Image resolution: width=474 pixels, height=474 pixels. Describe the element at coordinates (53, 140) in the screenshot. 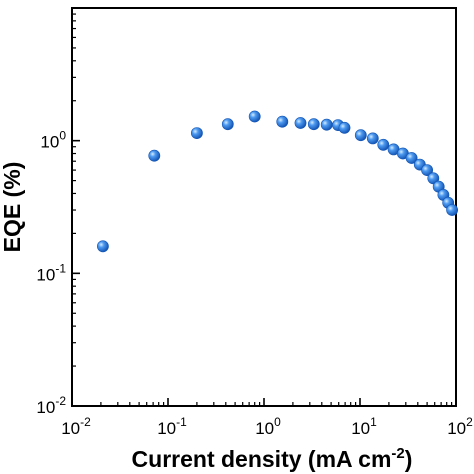

I see `y-tick-label: 10⁰` at that location.